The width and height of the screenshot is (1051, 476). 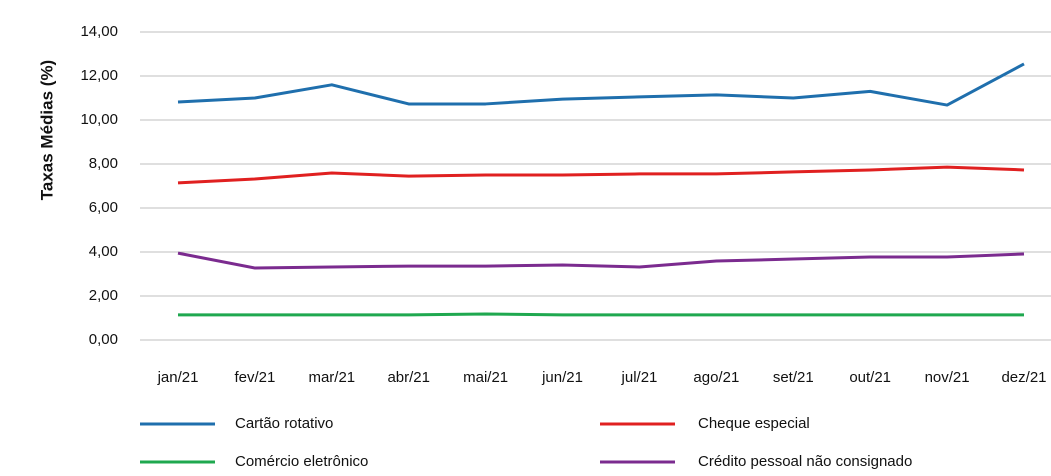 What do you see at coordinates (178, 377) in the screenshot?
I see `x-tick-label: jan/21` at bounding box center [178, 377].